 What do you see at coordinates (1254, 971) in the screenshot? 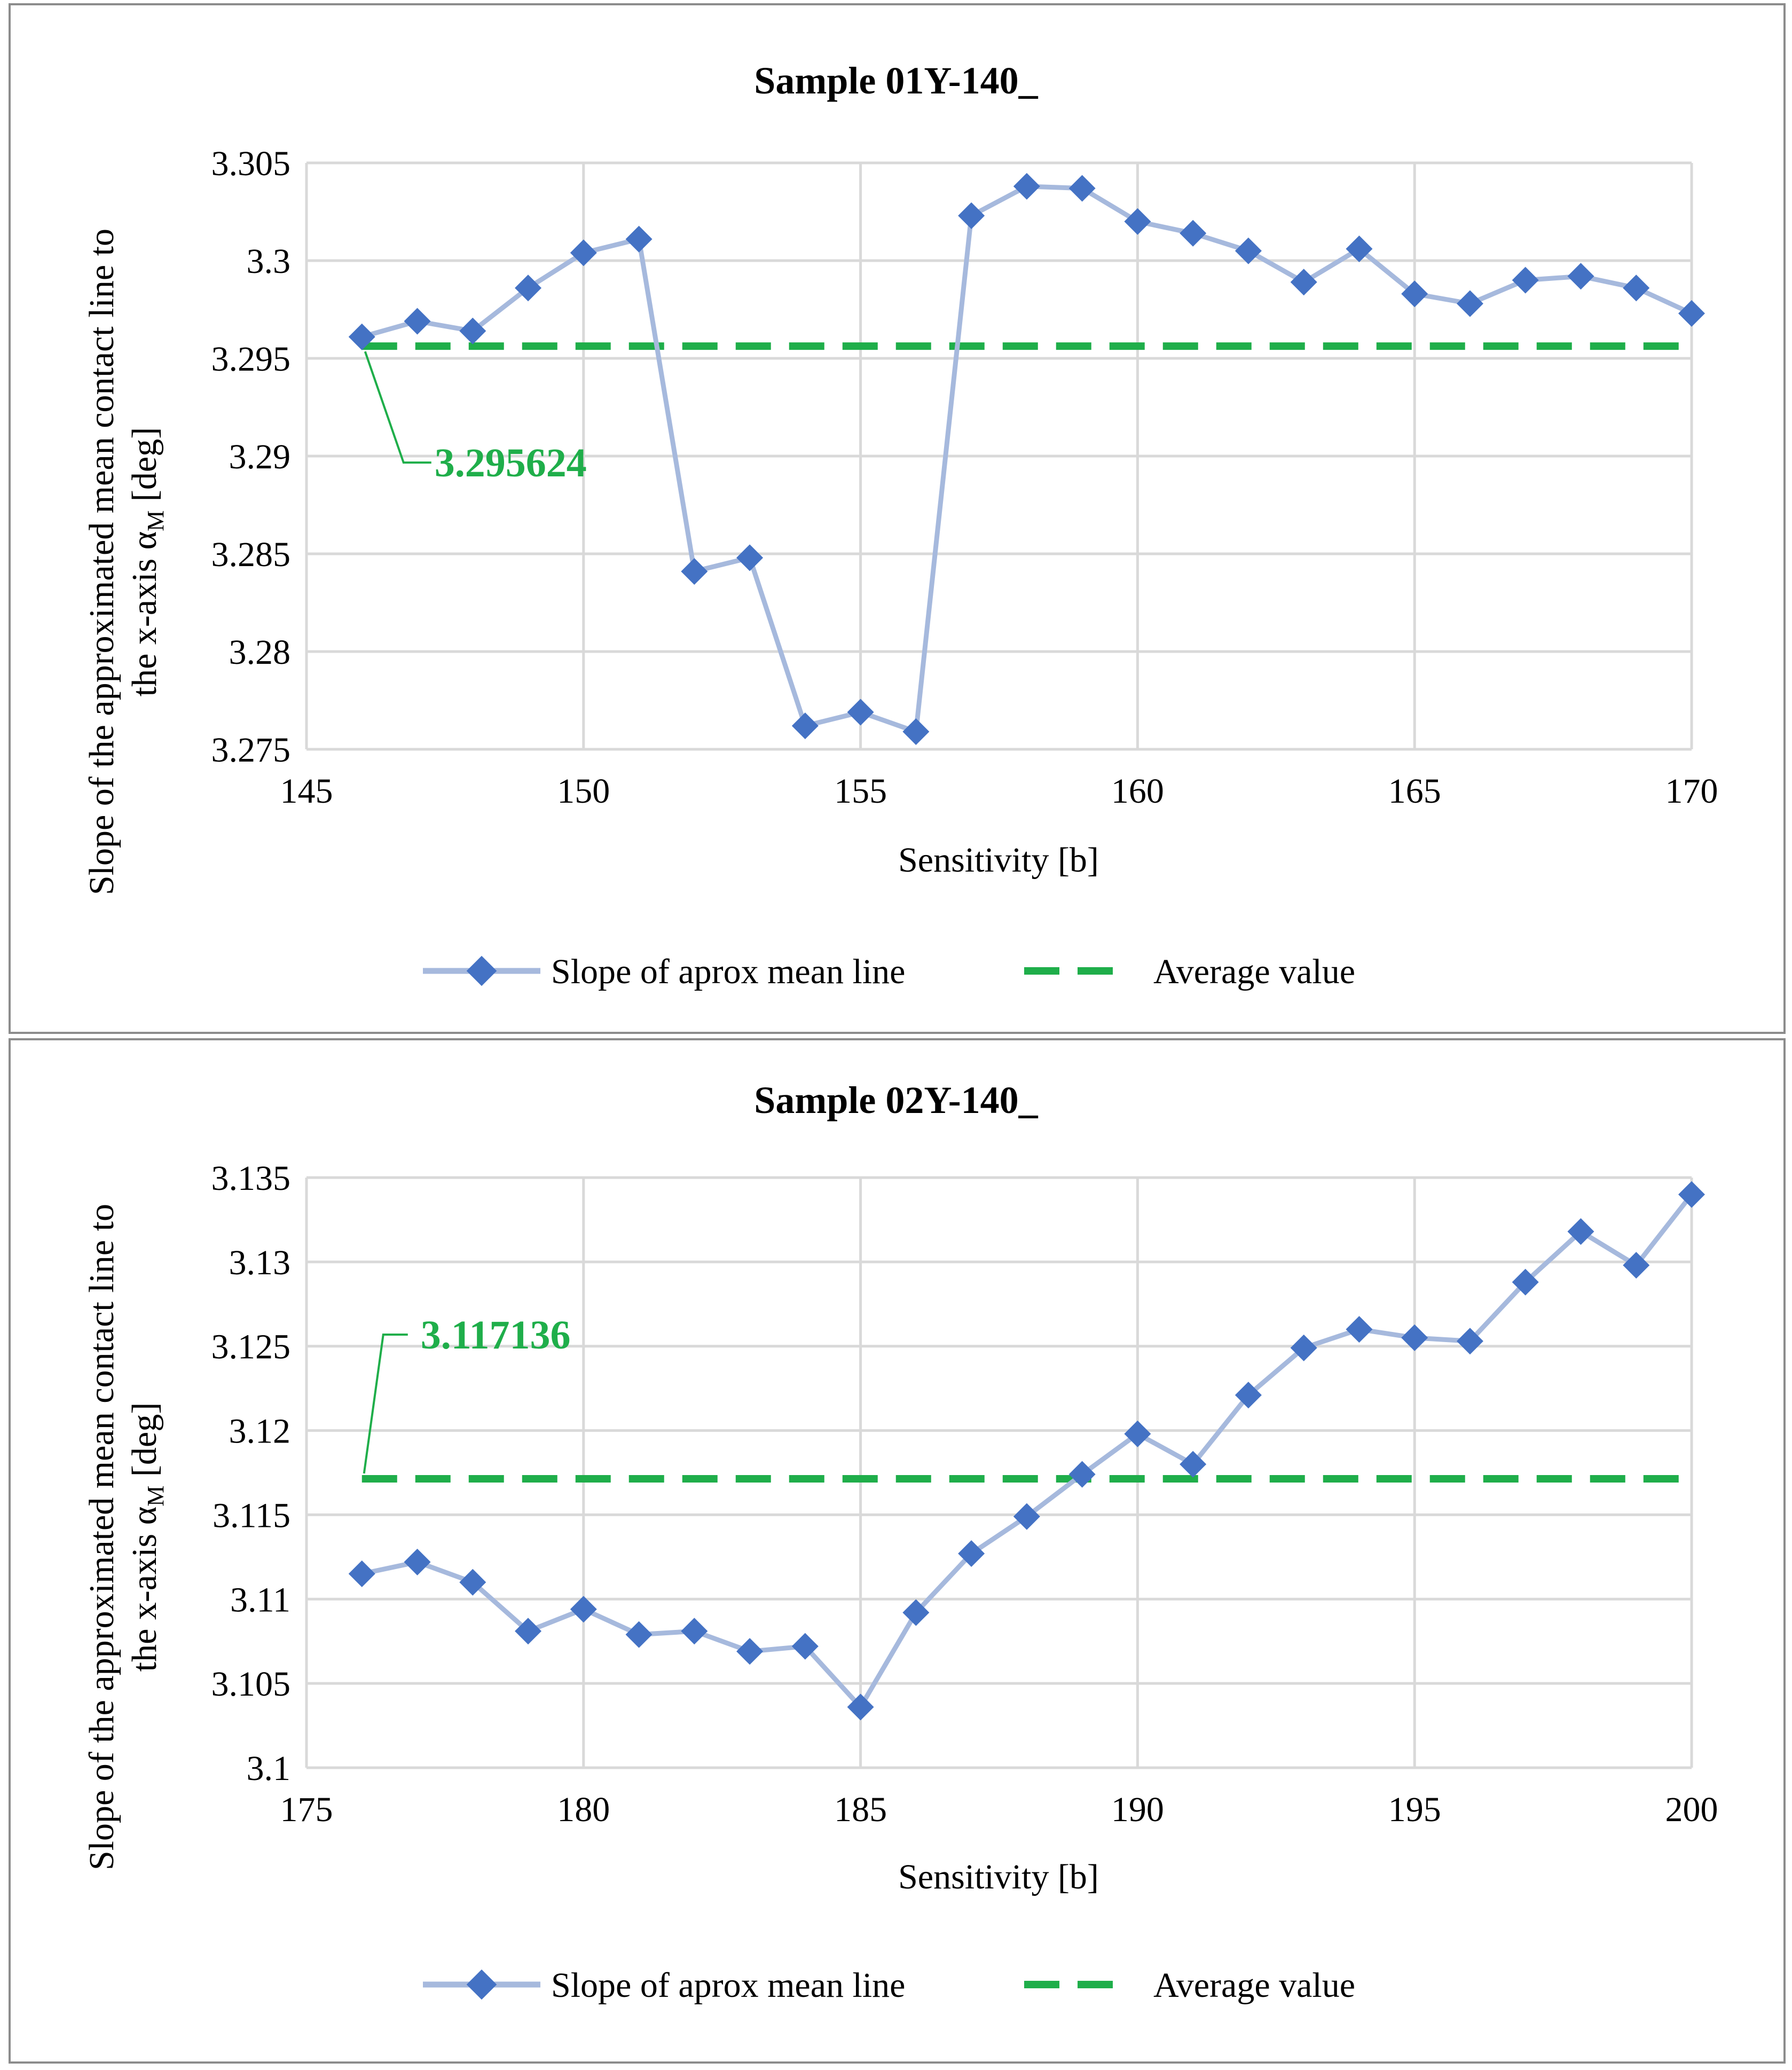
I see `chart-1-legend-average-label: Average value` at bounding box center [1254, 971].